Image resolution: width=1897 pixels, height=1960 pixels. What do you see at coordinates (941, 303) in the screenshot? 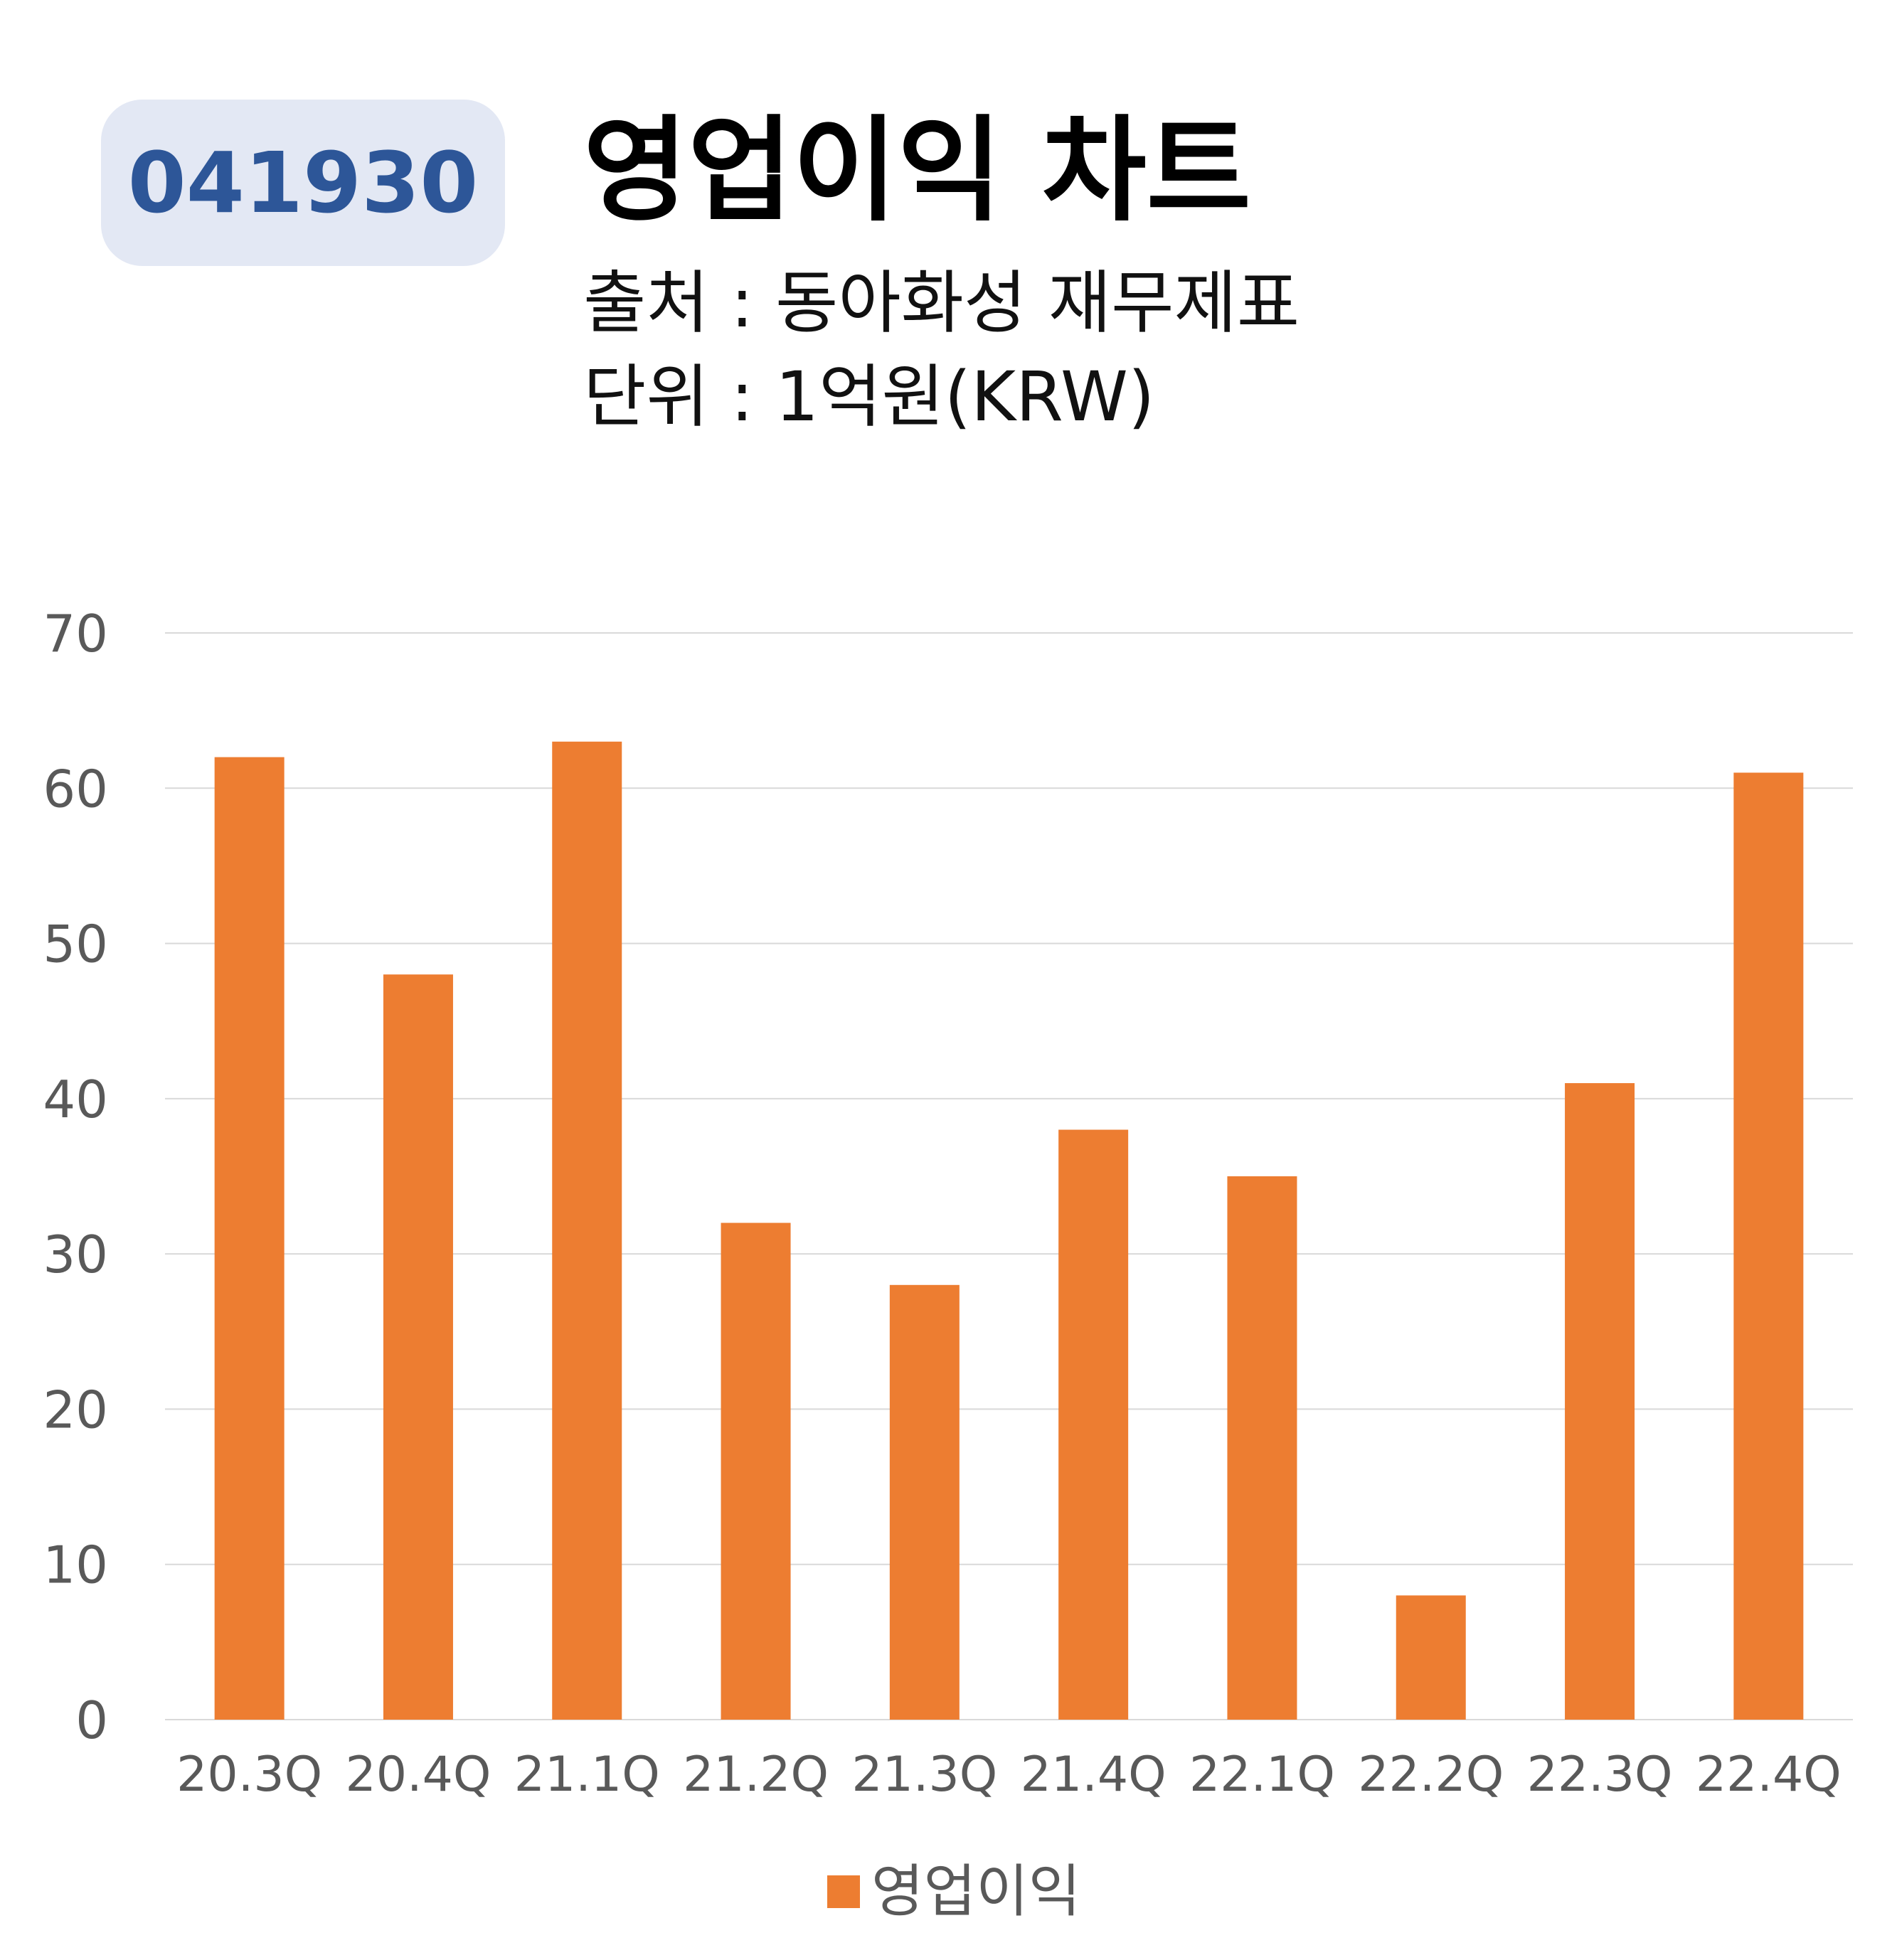
I see `source-text: 출처 : 동아화성 재무제표` at bounding box center [941, 303].